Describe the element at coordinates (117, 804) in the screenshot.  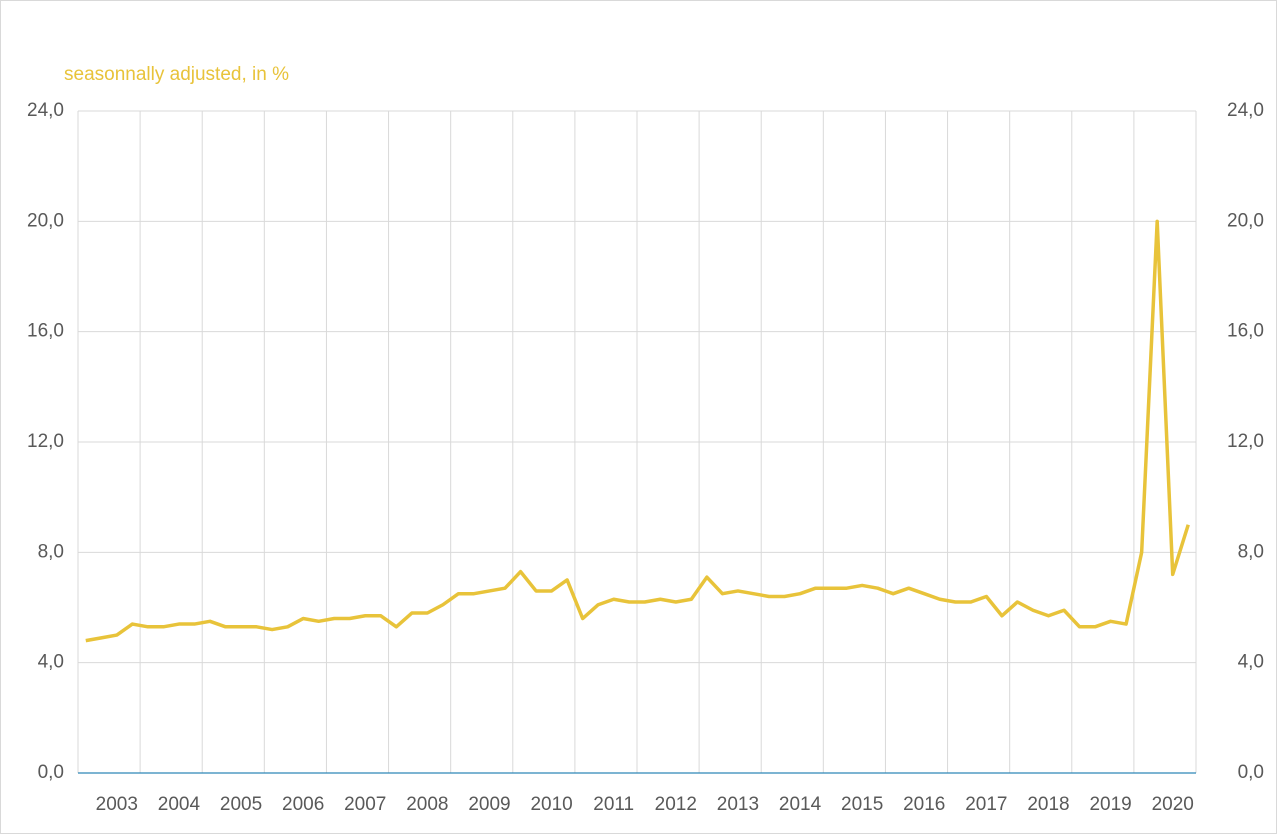
I see `x-tick-label: 2003` at that location.